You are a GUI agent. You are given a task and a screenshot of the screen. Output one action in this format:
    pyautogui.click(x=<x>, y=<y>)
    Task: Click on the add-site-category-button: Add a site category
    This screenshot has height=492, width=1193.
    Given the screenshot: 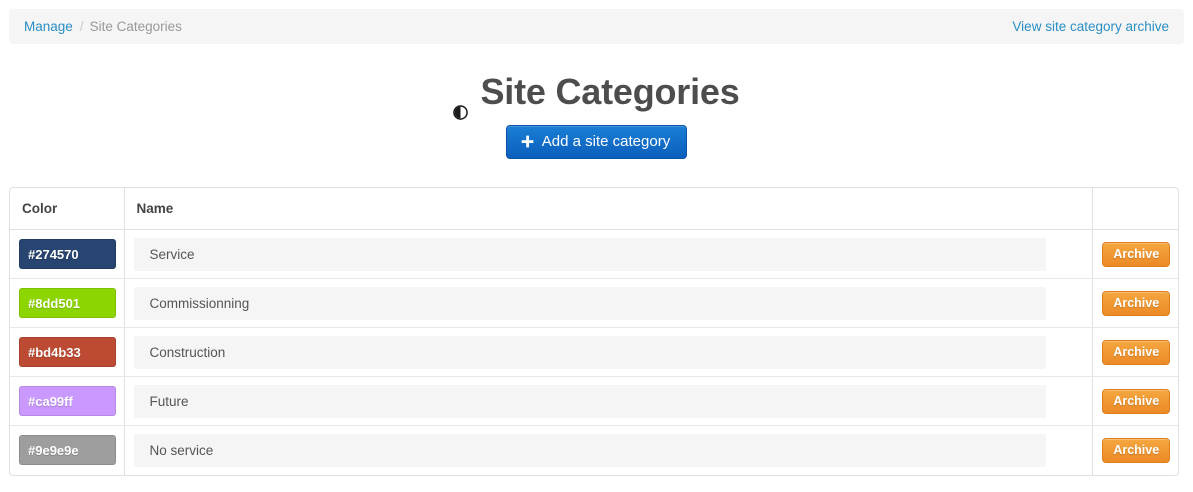 What is the action you would take?
    pyautogui.click(x=596, y=142)
    